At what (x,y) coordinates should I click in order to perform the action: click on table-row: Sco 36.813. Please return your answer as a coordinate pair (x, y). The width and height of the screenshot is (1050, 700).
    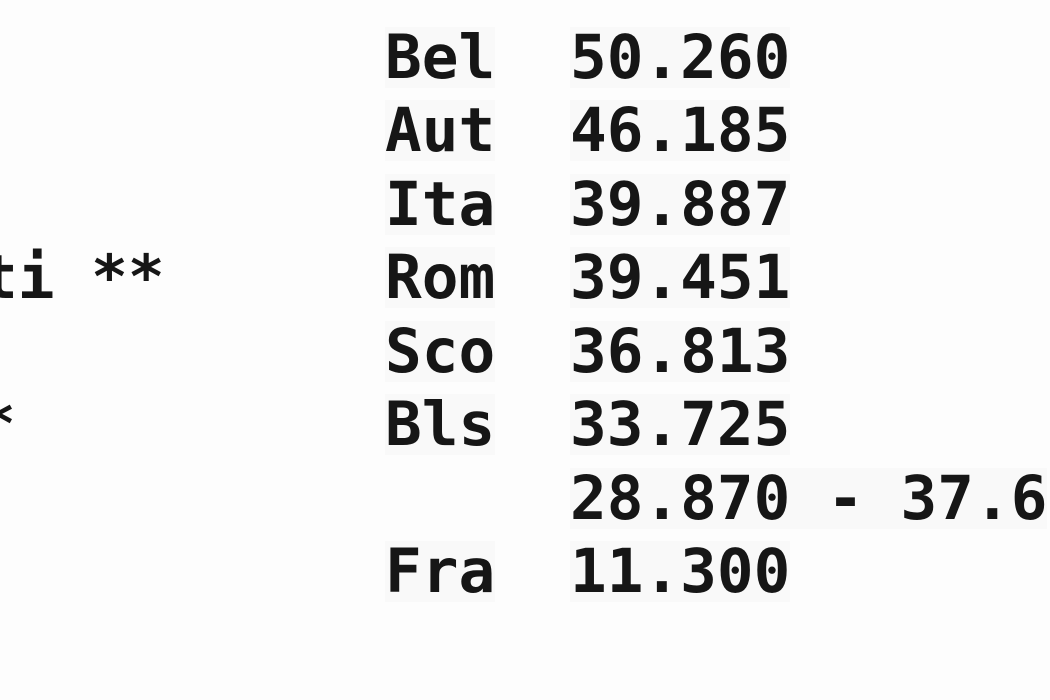
    Looking at the image, I should click on (525, 351).